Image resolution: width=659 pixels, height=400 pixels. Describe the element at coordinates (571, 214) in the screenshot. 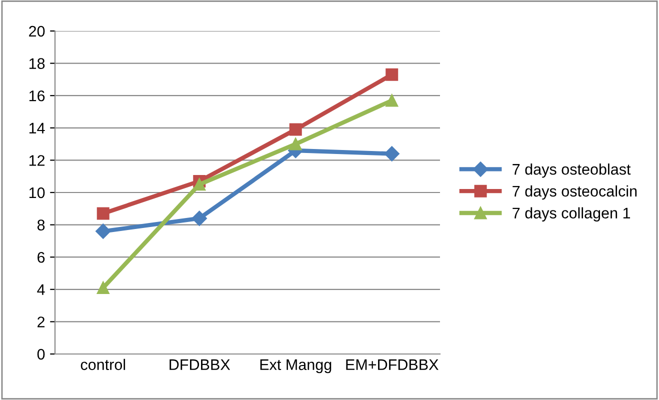

I see `legend-label: 7 days collagen 1` at that location.